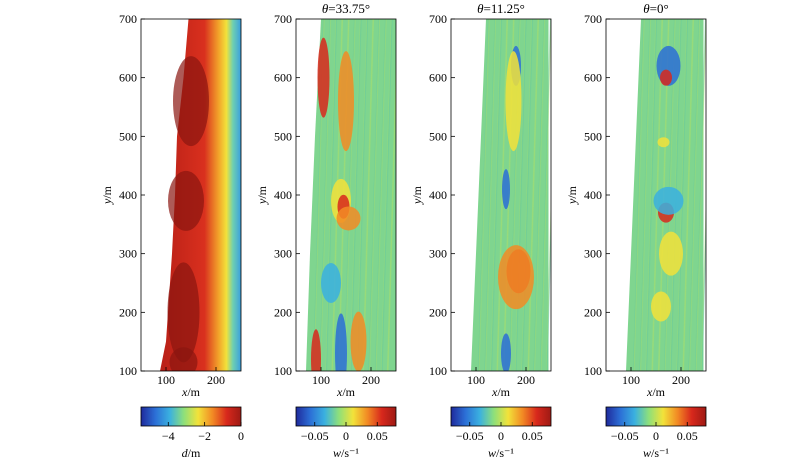 The image size is (800, 466). I want to click on panel-title: θ=11.25°, so click(501, 8).